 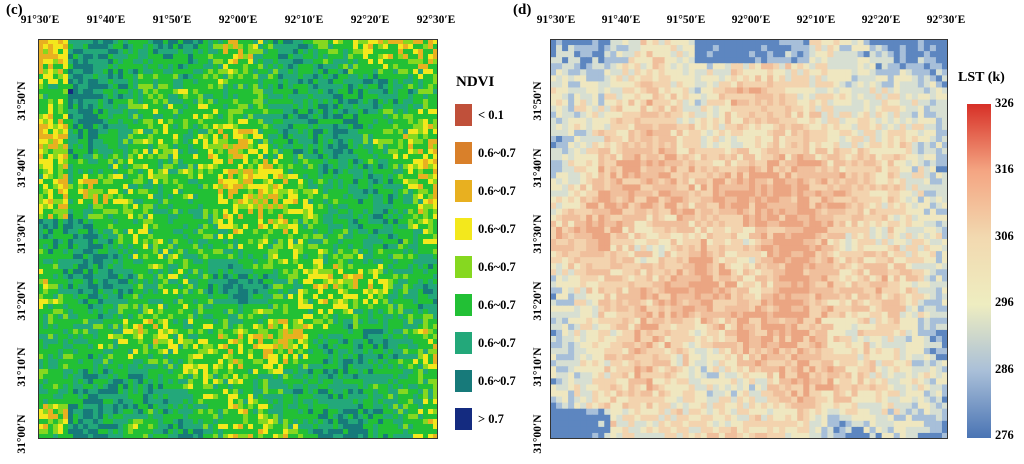 I want to click on lst-colorbar-tick: 316, so click(x=1004, y=169).